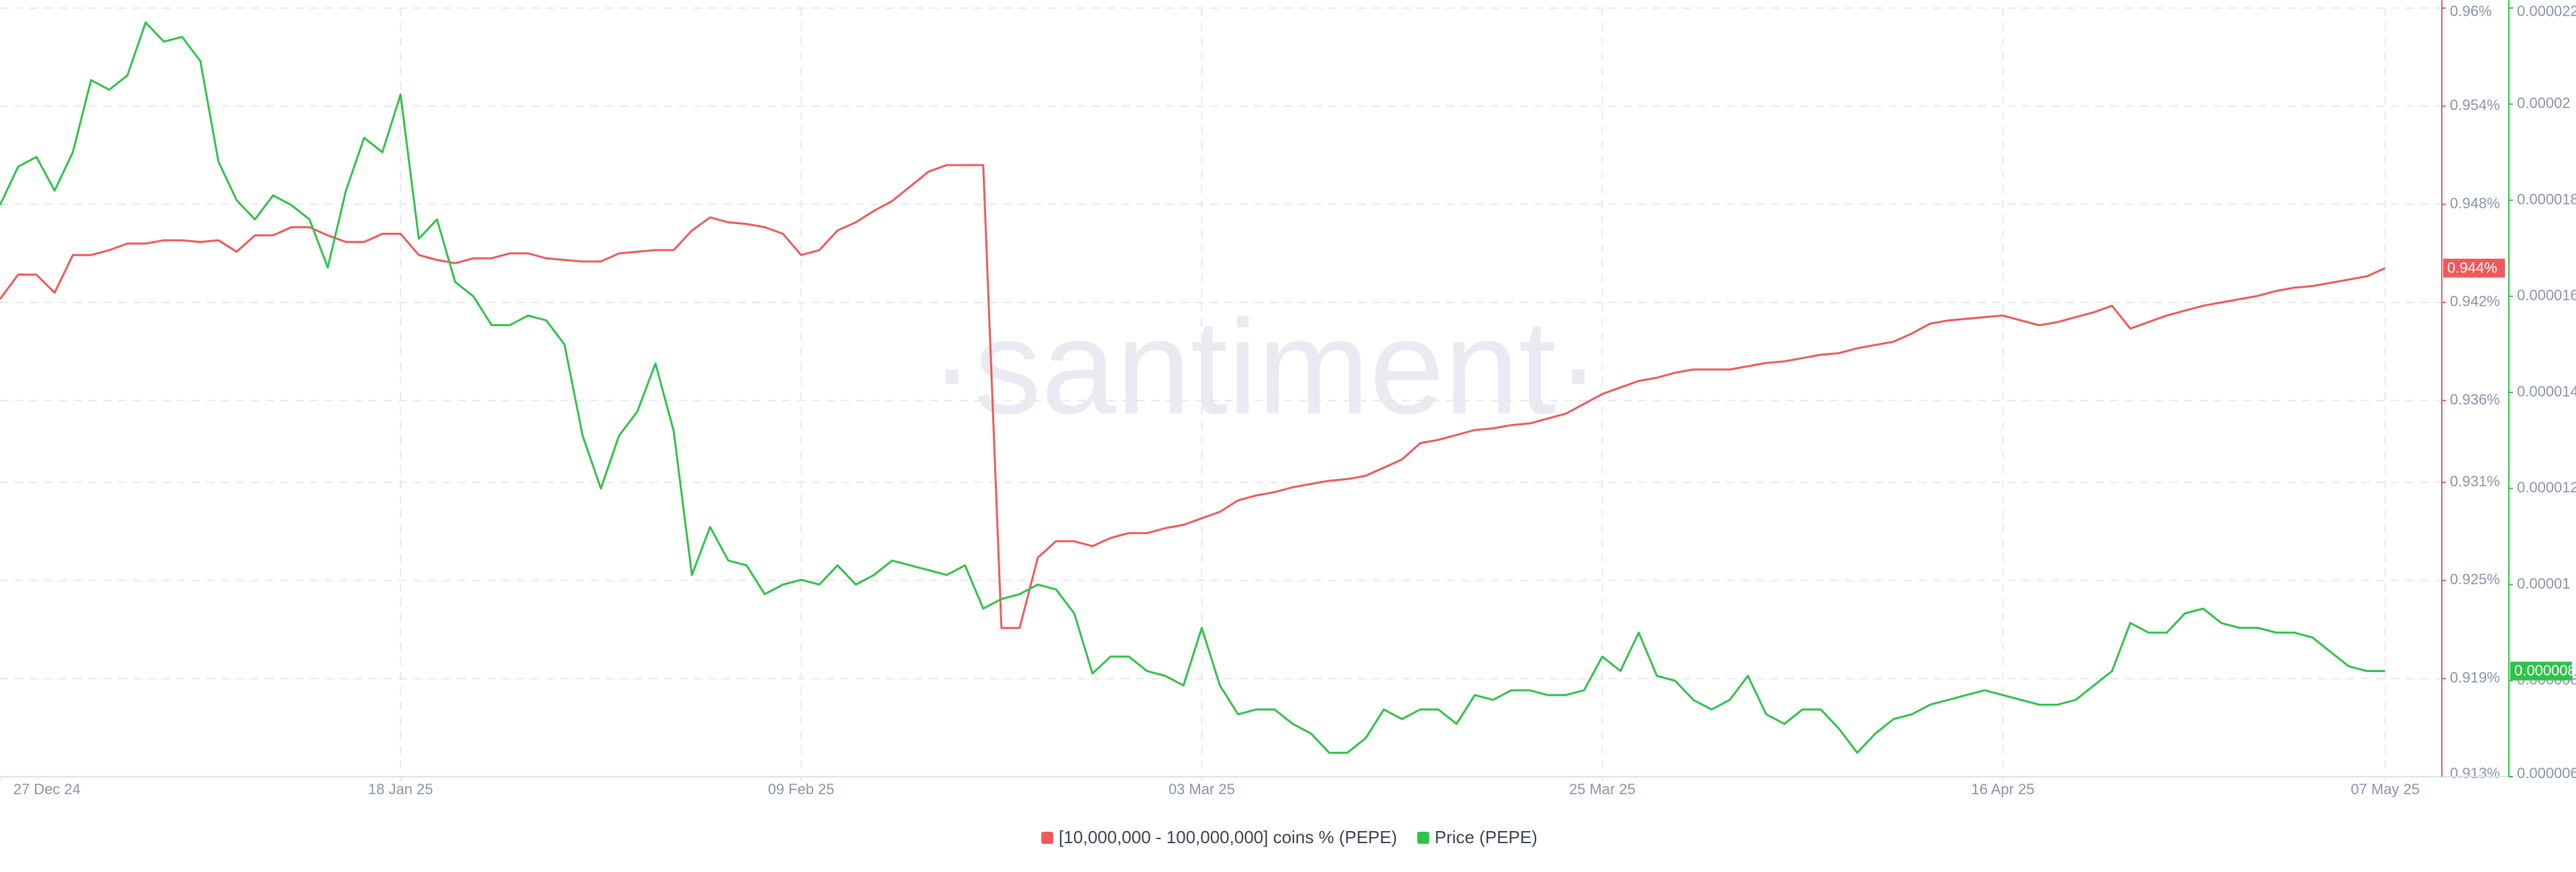  I want to click on current-value-label: 0.944%, so click(2472, 268).